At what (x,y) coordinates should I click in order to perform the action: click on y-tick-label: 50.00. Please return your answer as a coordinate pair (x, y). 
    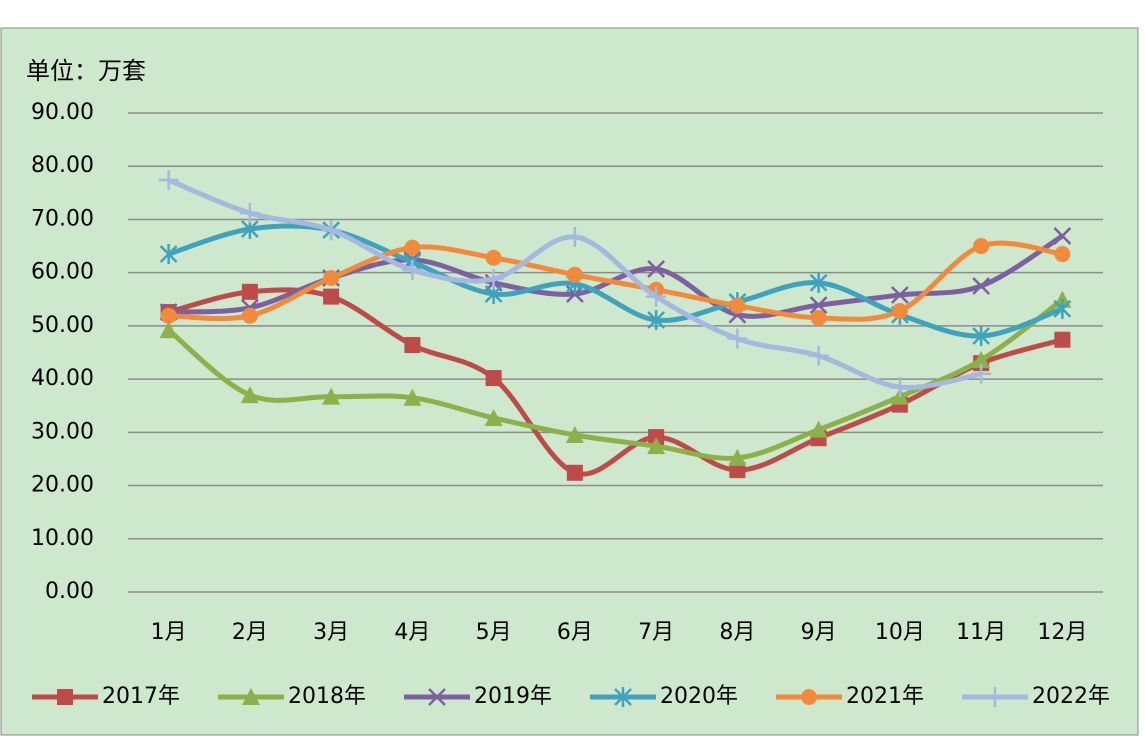
    Looking at the image, I should click on (62, 325).